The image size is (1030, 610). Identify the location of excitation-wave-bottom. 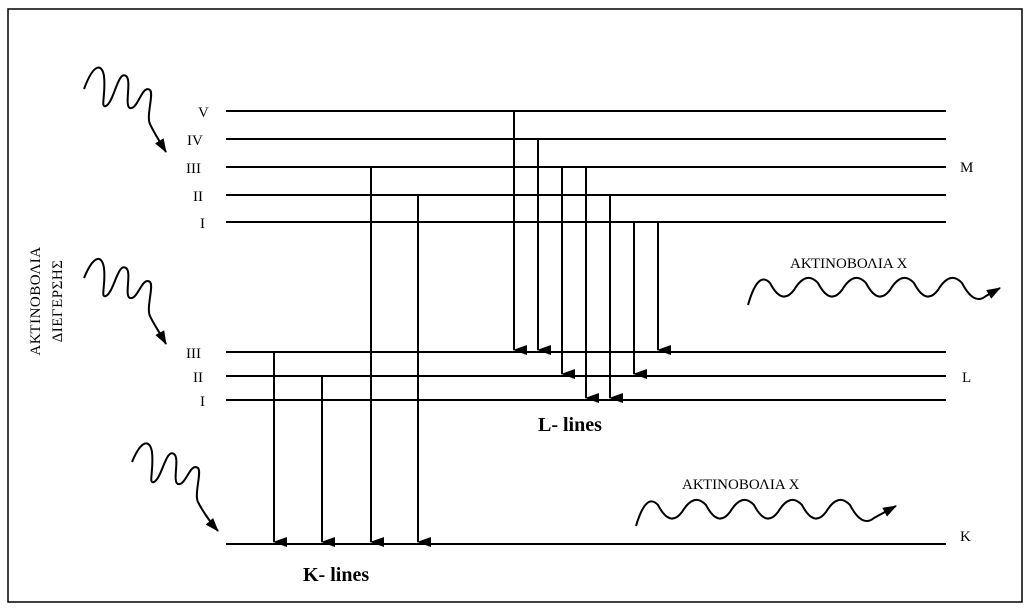
(175, 487).